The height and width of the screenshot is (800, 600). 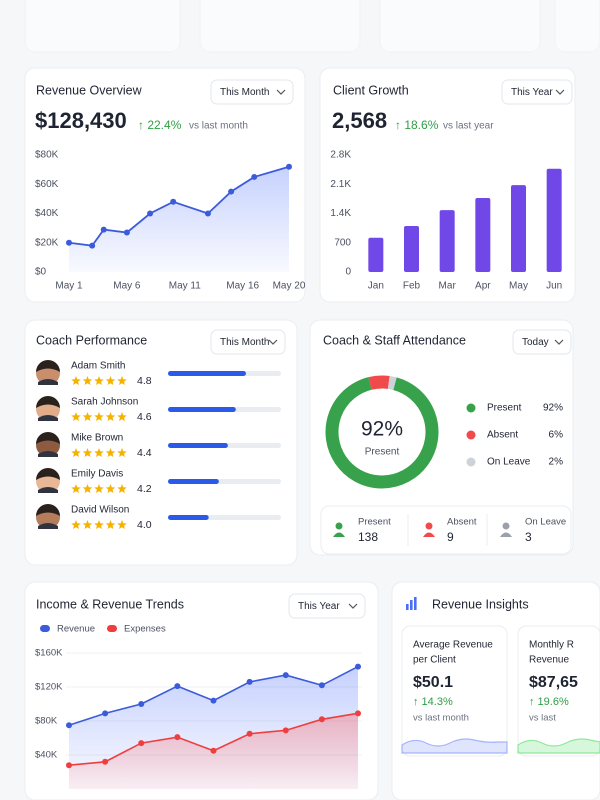 I want to click on kpi-note: vs last month, so click(x=218, y=126).